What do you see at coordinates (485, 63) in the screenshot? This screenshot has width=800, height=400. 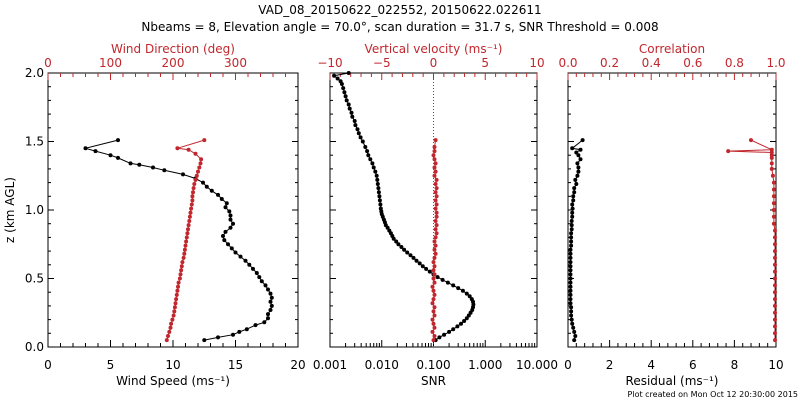 I see `top-tick-label: 5` at bounding box center [485, 63].